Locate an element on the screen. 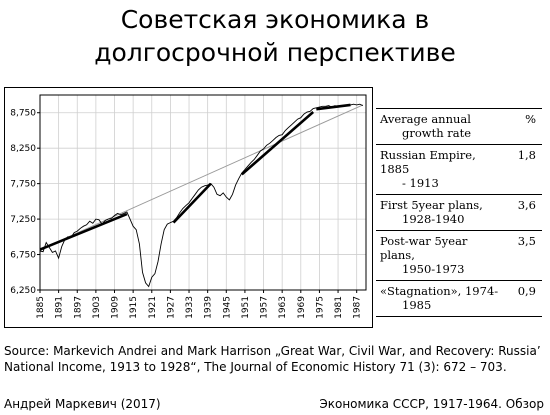 This screenshot has width=550, height=415. x-tick-label: 1975 is located at coordinates (320, 307).